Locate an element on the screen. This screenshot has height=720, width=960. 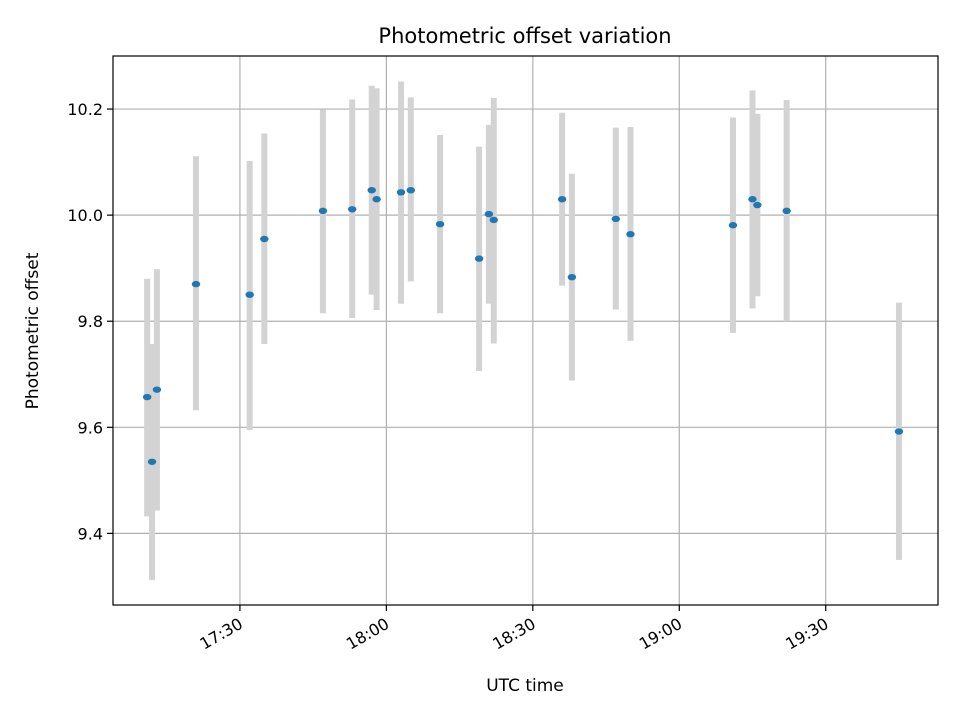
y-tick-label: 9.6 is located at coordinates (90, 427).